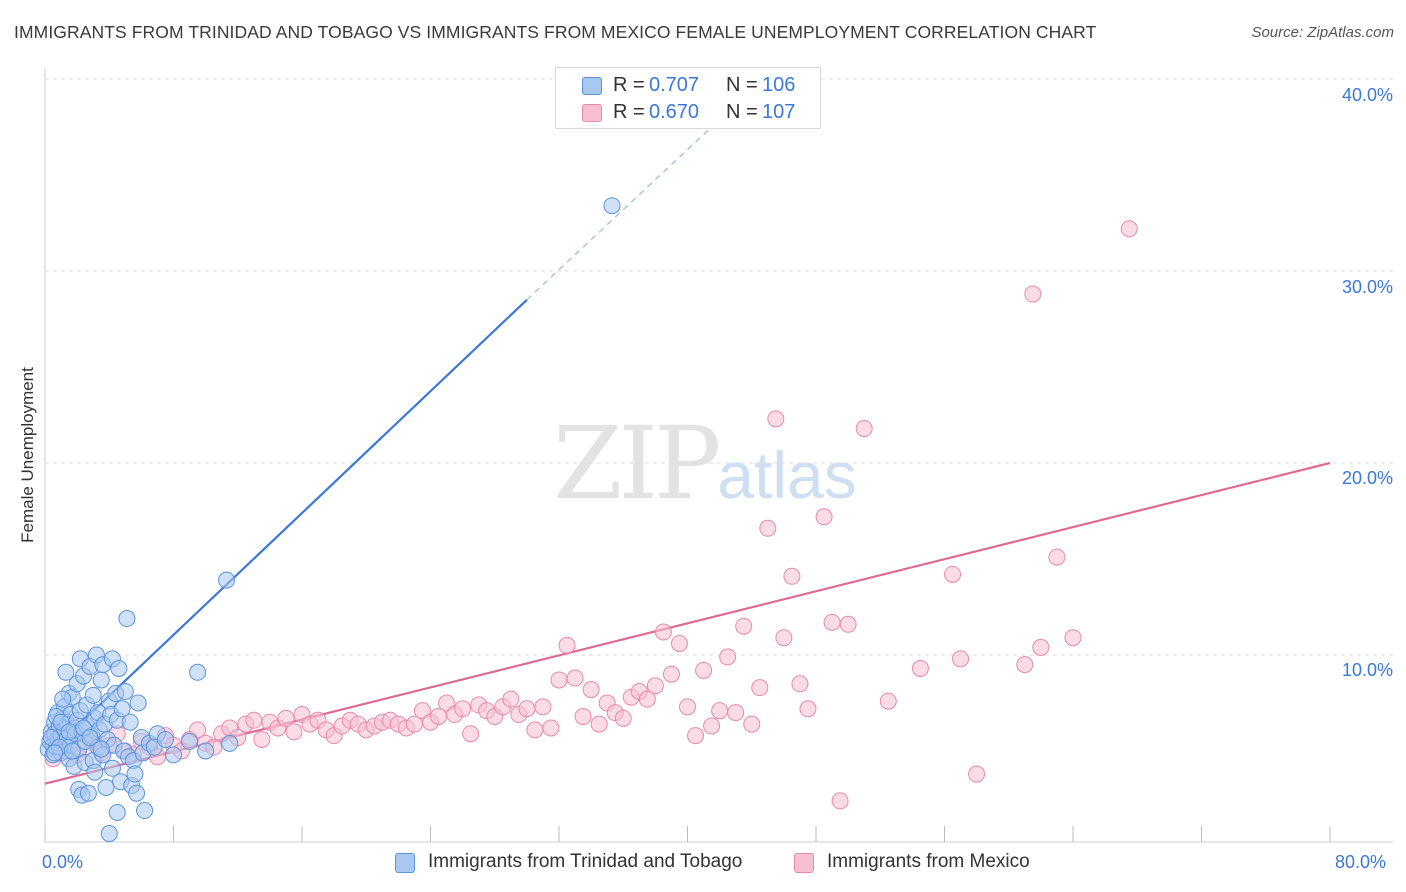 Image resolution: width=1406 pixels, height=892 pixels. Describe the element at coordinates (1322, 32) in the screenshot. I see `source-label: Source: ZipAtlas.com` at that location.